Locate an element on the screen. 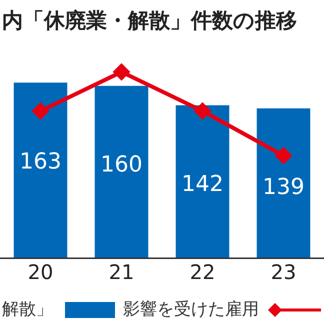 The image size is (324, 324). legend-label: 影響を受けた雇用 is located at coordinates (191, 309).